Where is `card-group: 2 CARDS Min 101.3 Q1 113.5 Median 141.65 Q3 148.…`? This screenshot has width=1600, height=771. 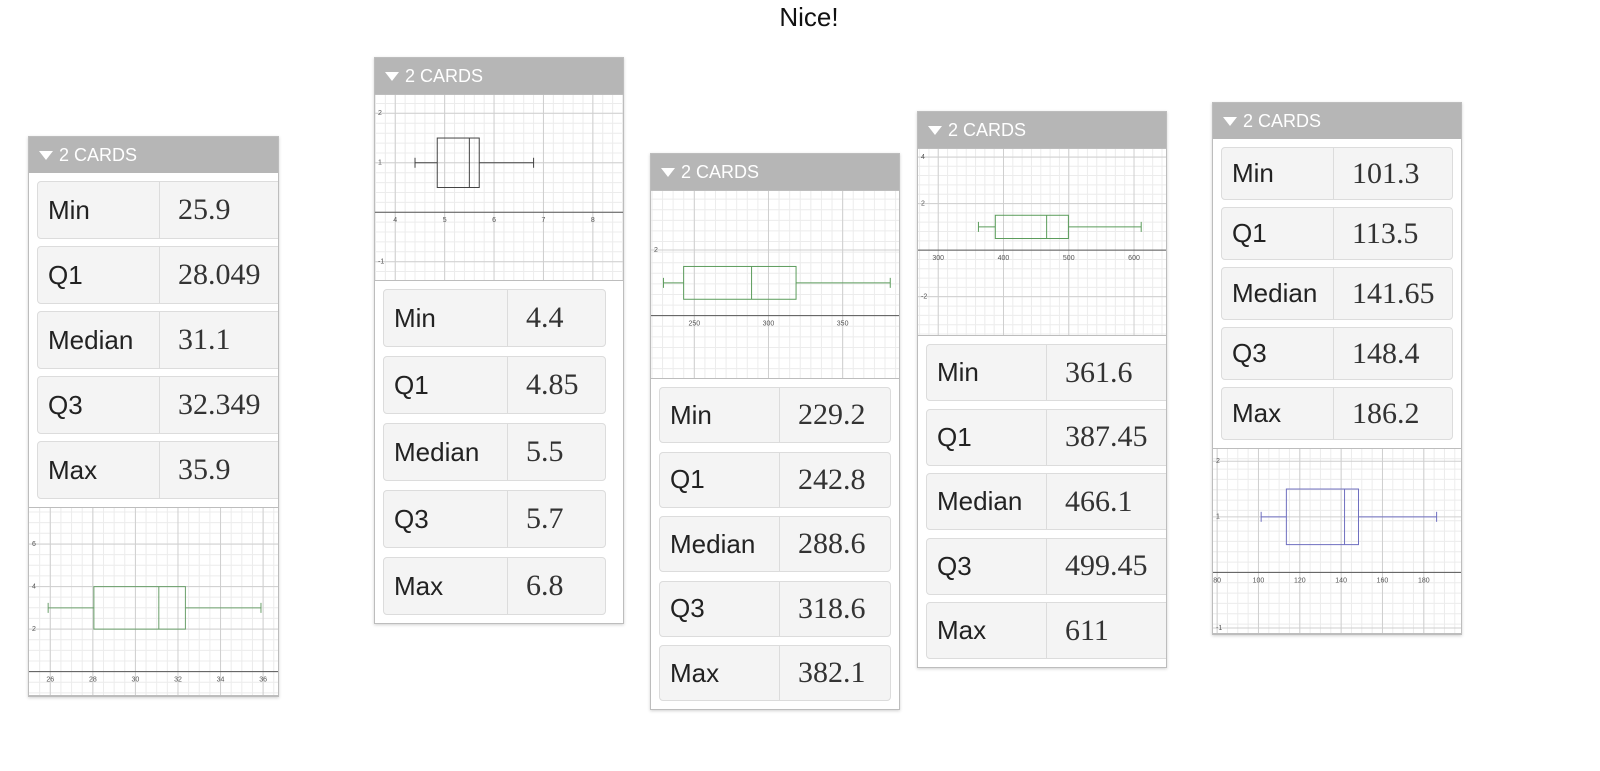 card-group: 2 CARDS Min 101.3 Q1 113.5 Median 141.65 Q3 148.… is located at coordinates (1337, 368).